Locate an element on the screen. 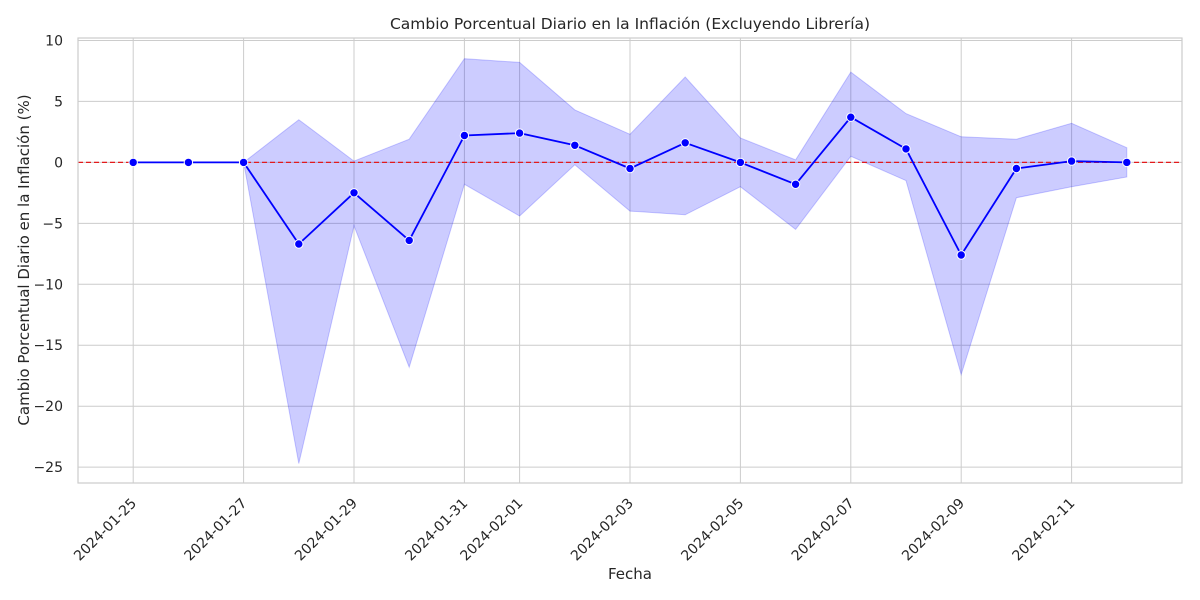 The width and height of the screenshot is (1200, 600). y-tick-label: 0 is located at coordinates (58, 163).